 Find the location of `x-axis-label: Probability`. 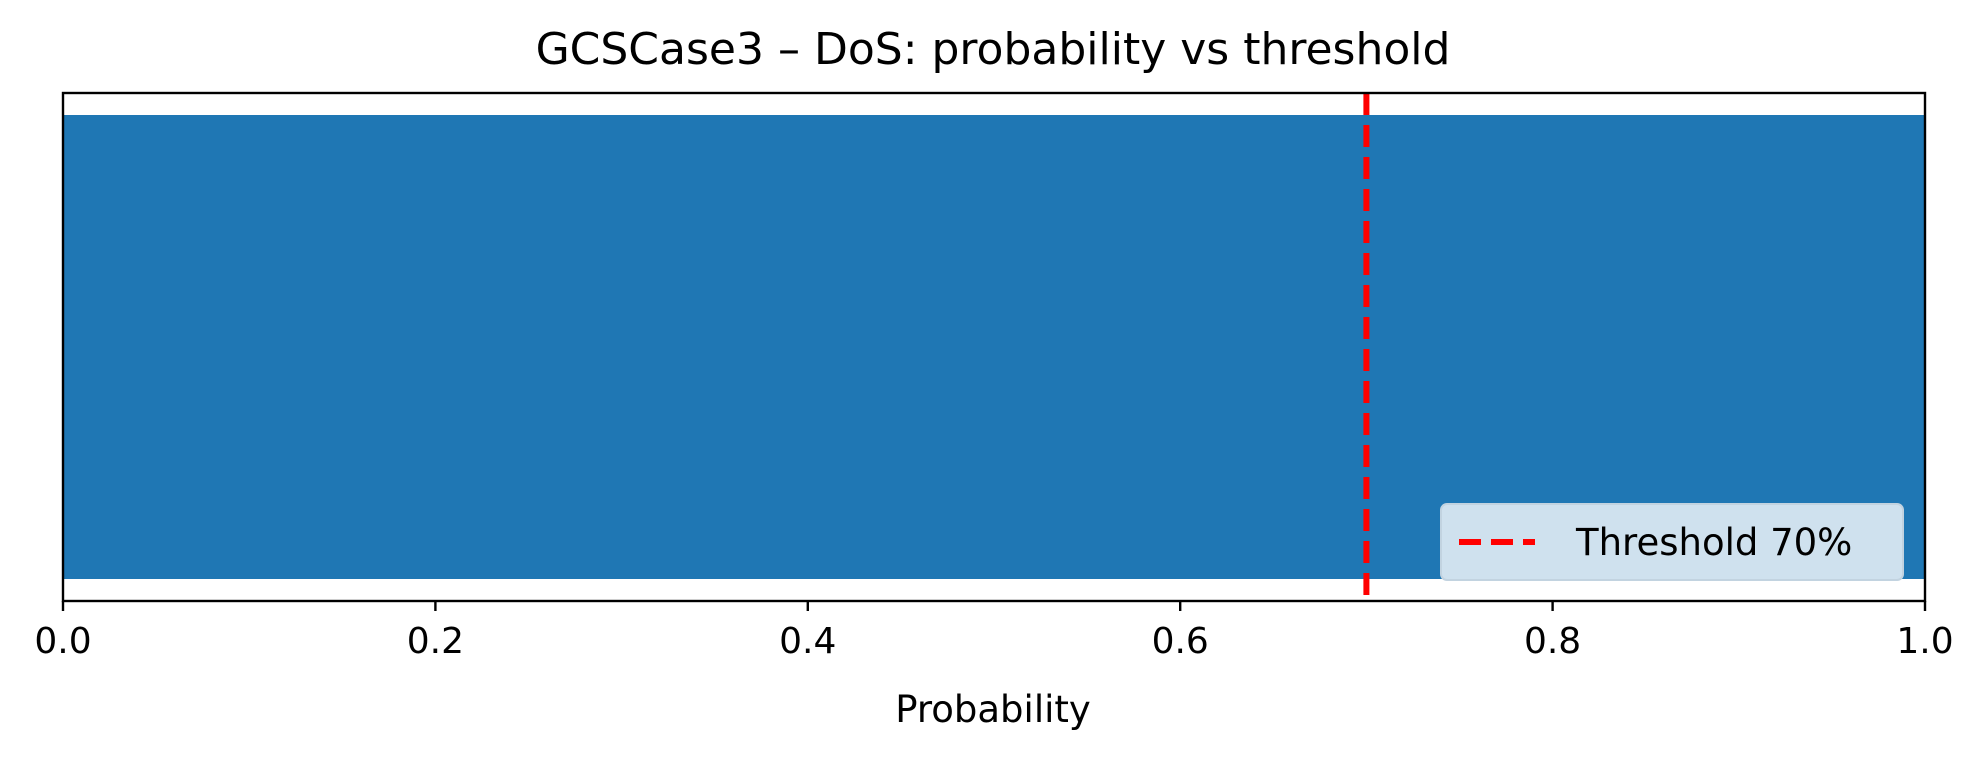

x-axis-label: Probability is located at coordinates (993, 709).